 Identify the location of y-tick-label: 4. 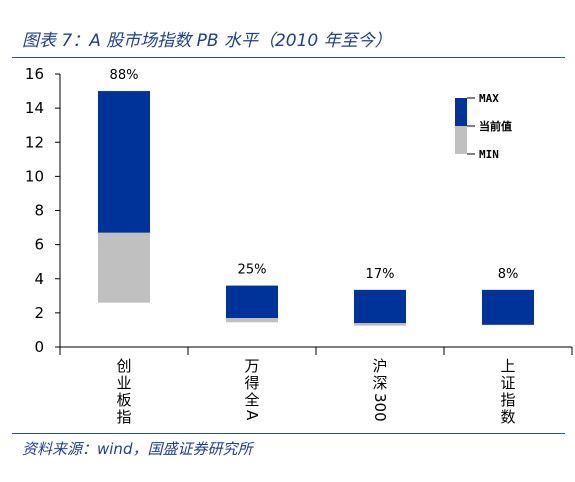
(39, 279).